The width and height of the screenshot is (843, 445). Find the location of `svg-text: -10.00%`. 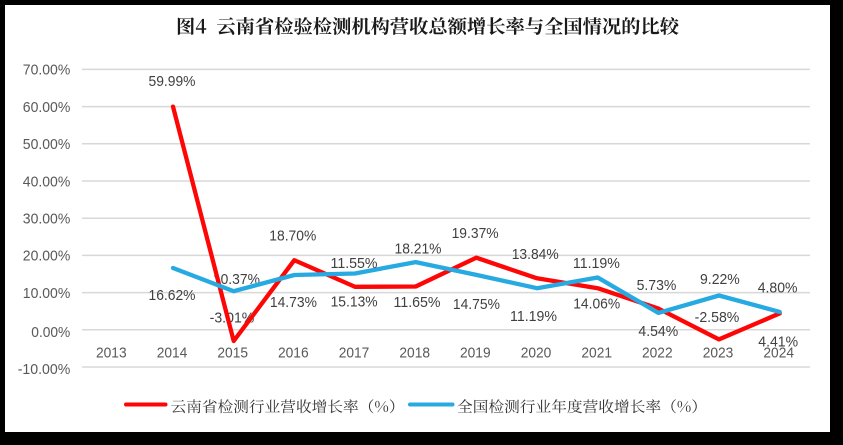

svg-text: -10.00% is located at coordinates (44, 369).